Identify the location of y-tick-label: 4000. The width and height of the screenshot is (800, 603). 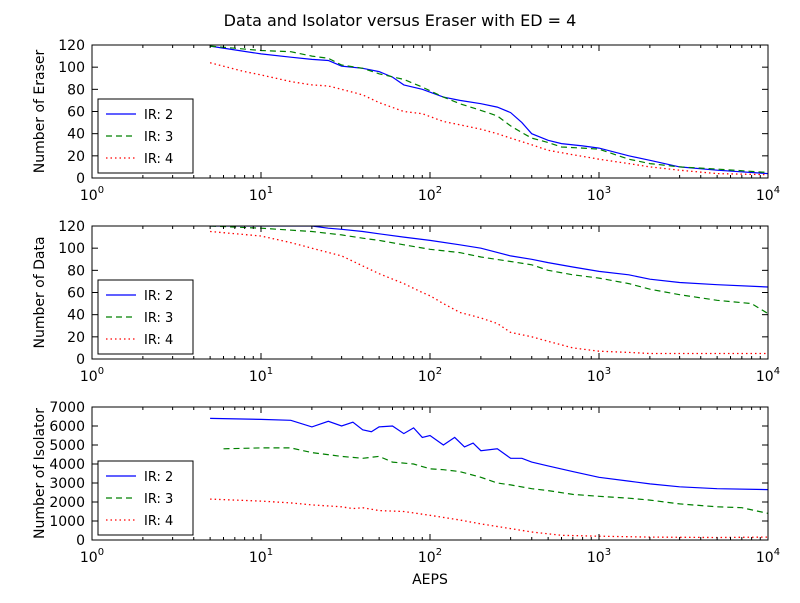
(67, 465).